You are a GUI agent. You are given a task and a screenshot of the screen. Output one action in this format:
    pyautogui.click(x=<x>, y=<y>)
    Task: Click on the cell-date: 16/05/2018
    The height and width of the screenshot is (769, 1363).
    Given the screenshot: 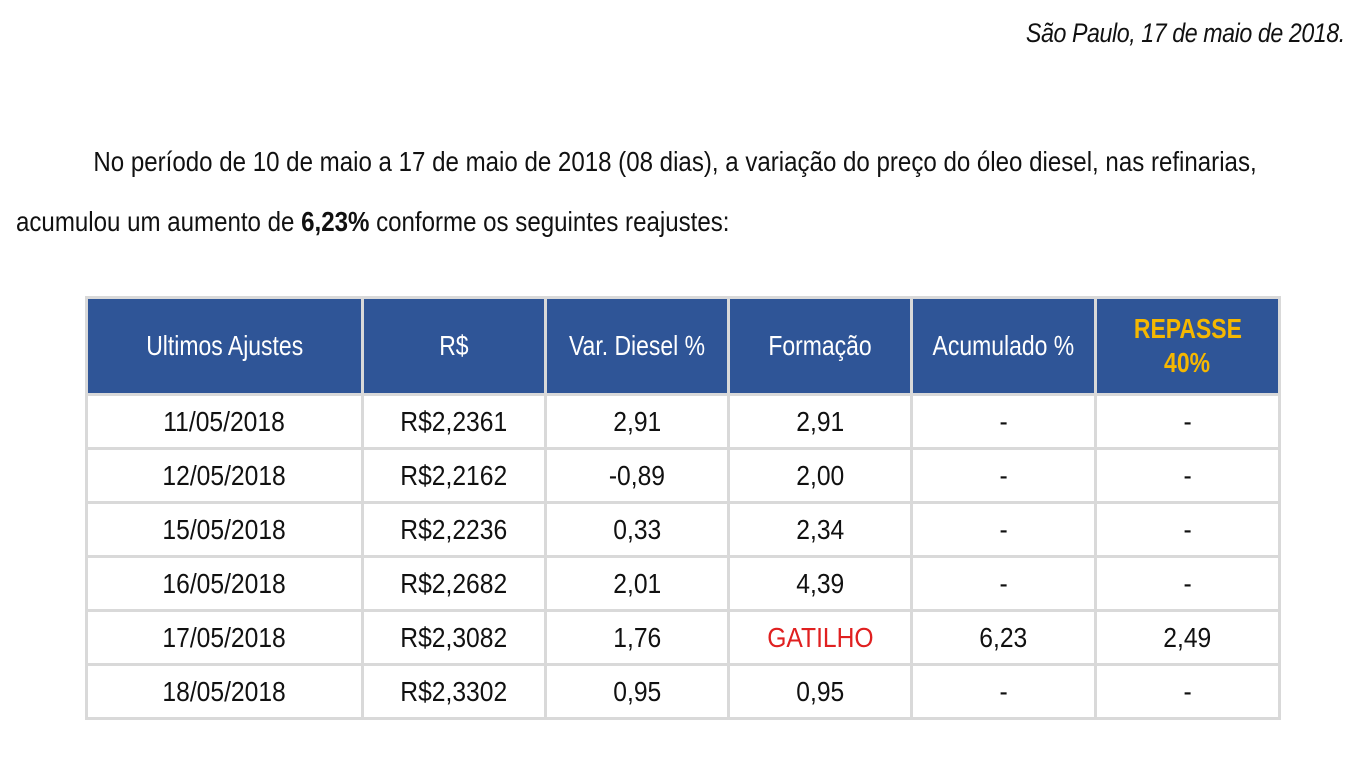 What is the action you would take?
    pyautogui.click(x=224, y=583)
    